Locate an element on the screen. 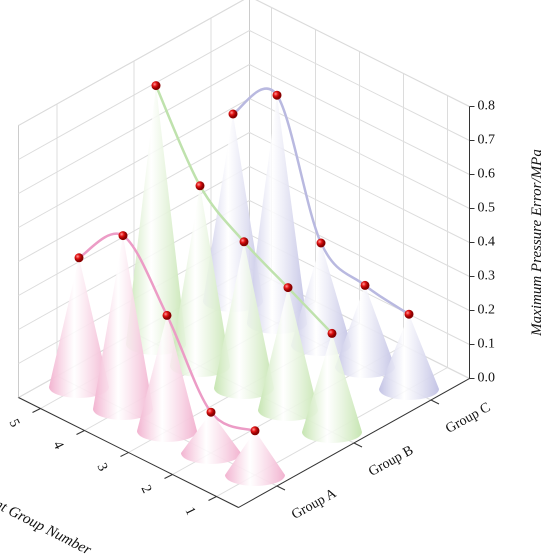  group-label: Group B is located at coordinates (391, 461).